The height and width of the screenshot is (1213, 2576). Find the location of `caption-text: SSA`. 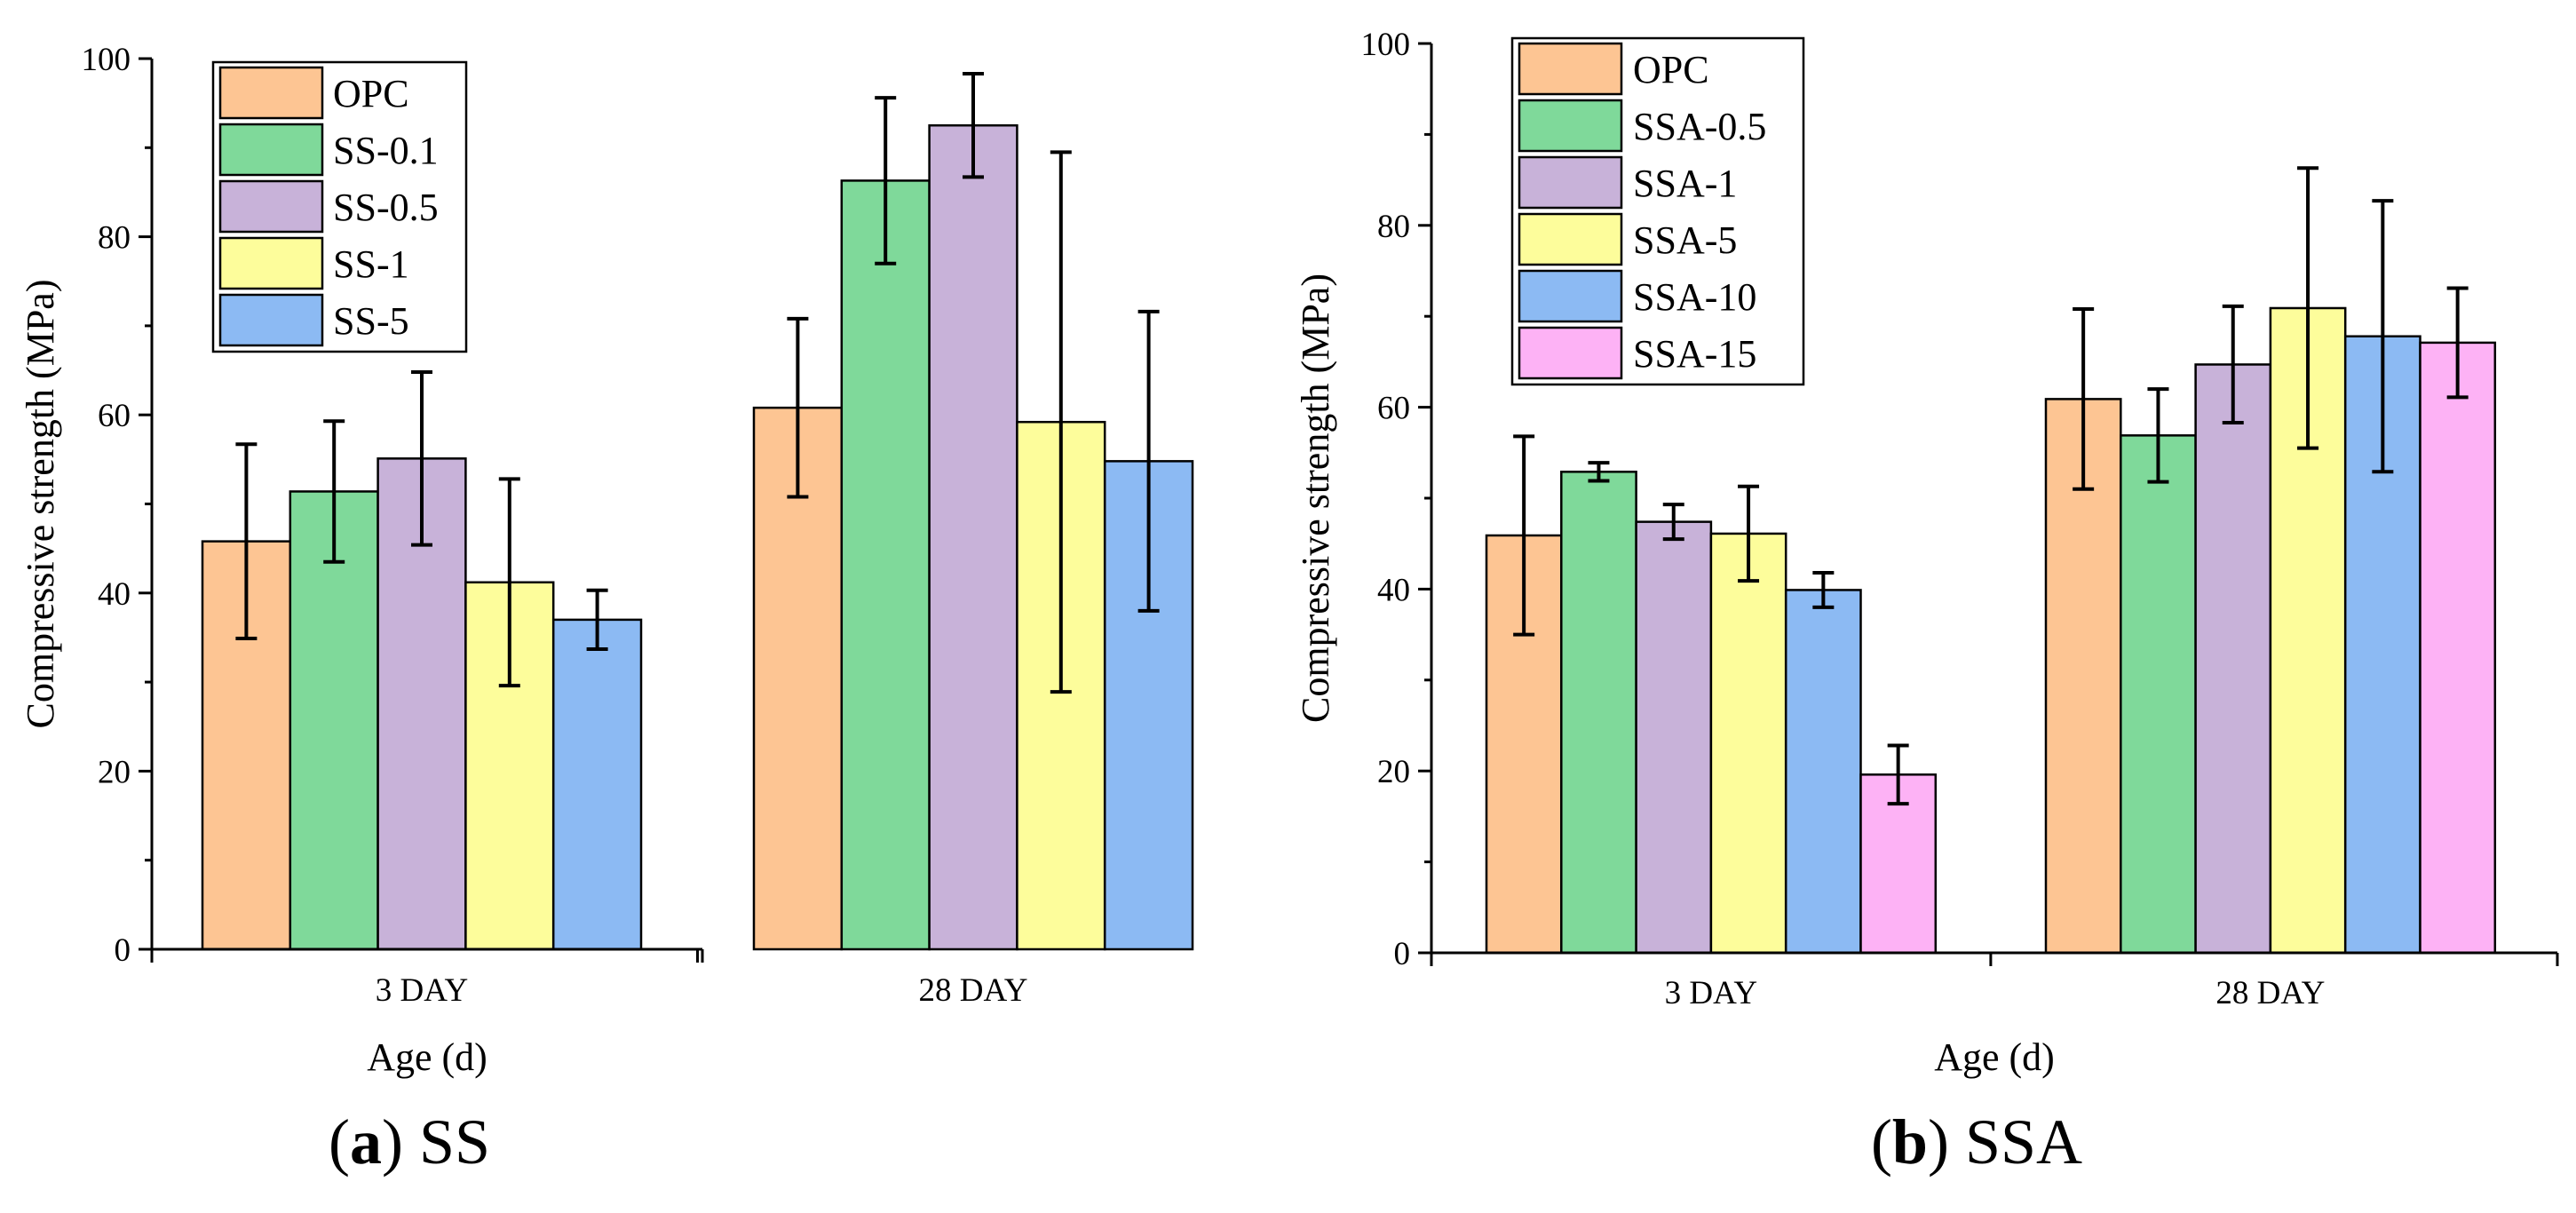

caption-text: SSA is located at coordinates (2024, 1142).